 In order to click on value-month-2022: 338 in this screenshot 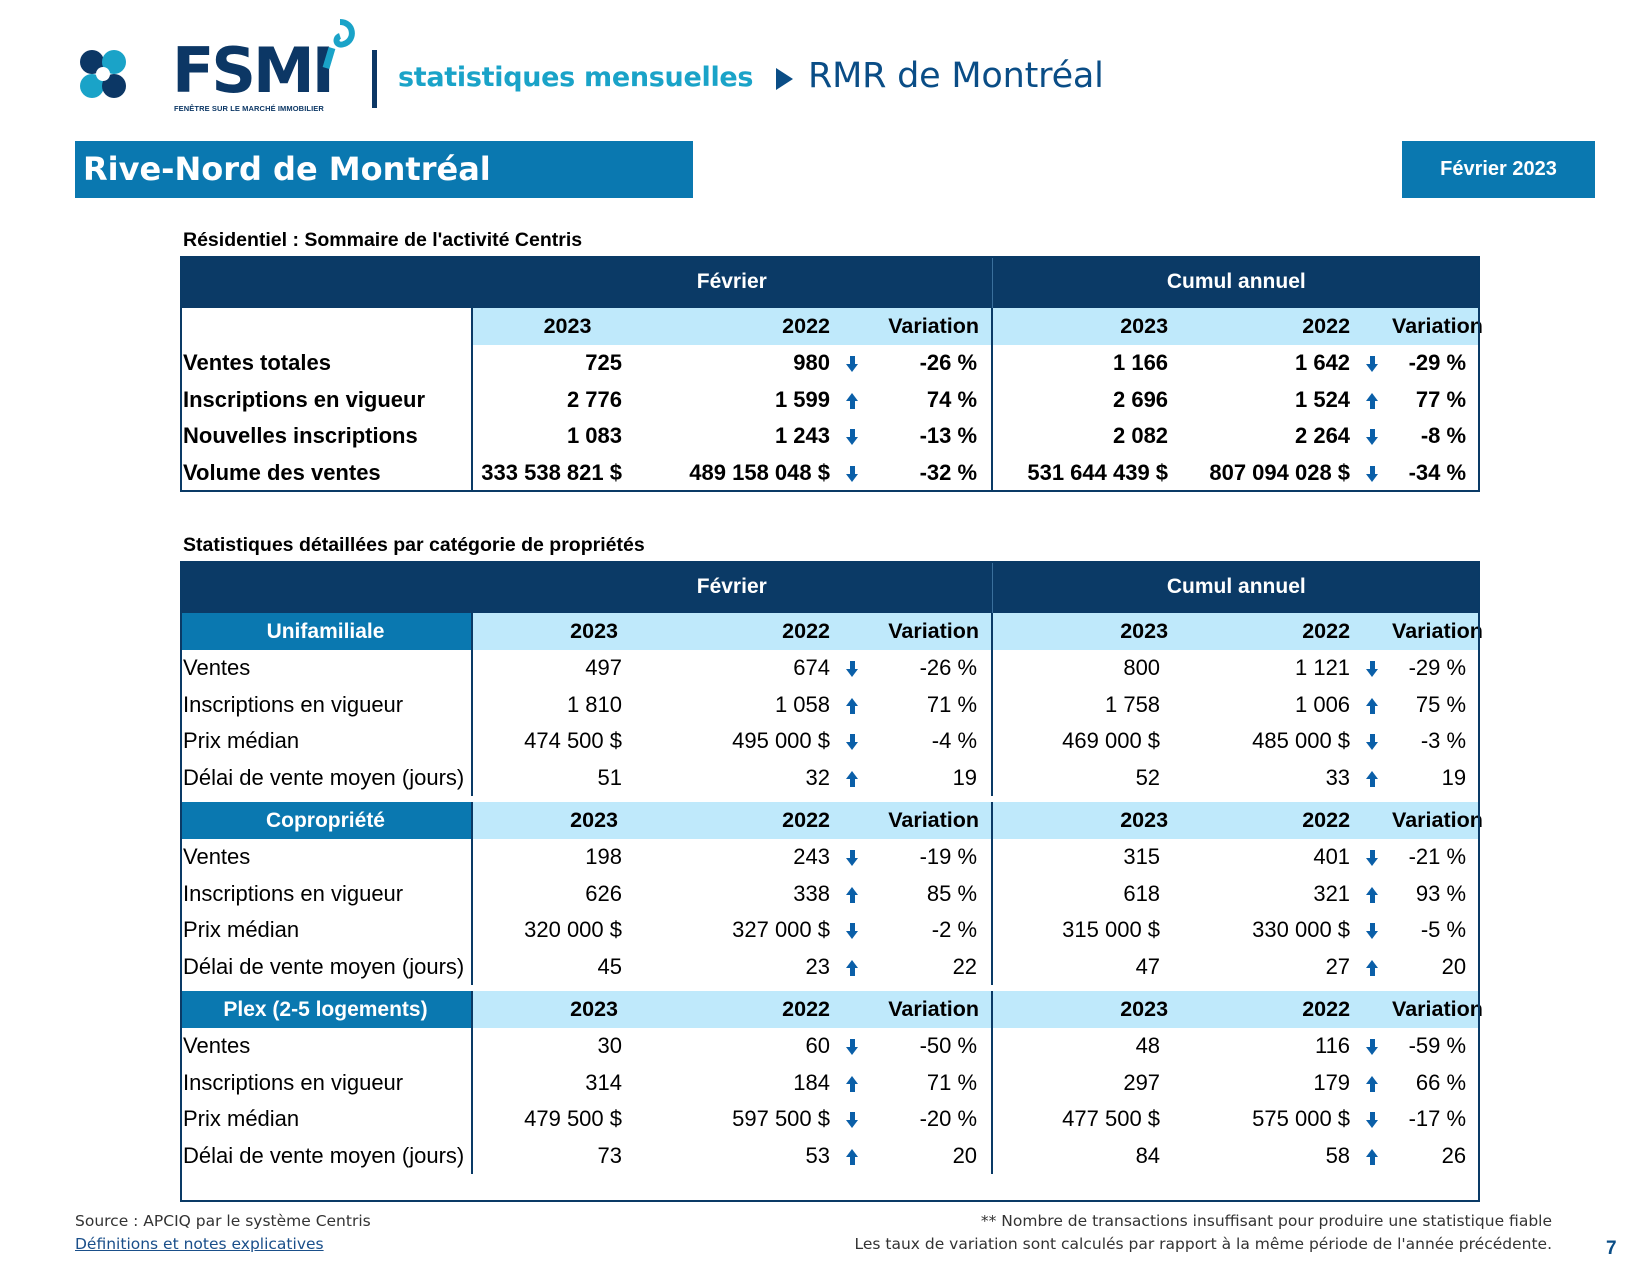, I will do `click(811, 893)`.